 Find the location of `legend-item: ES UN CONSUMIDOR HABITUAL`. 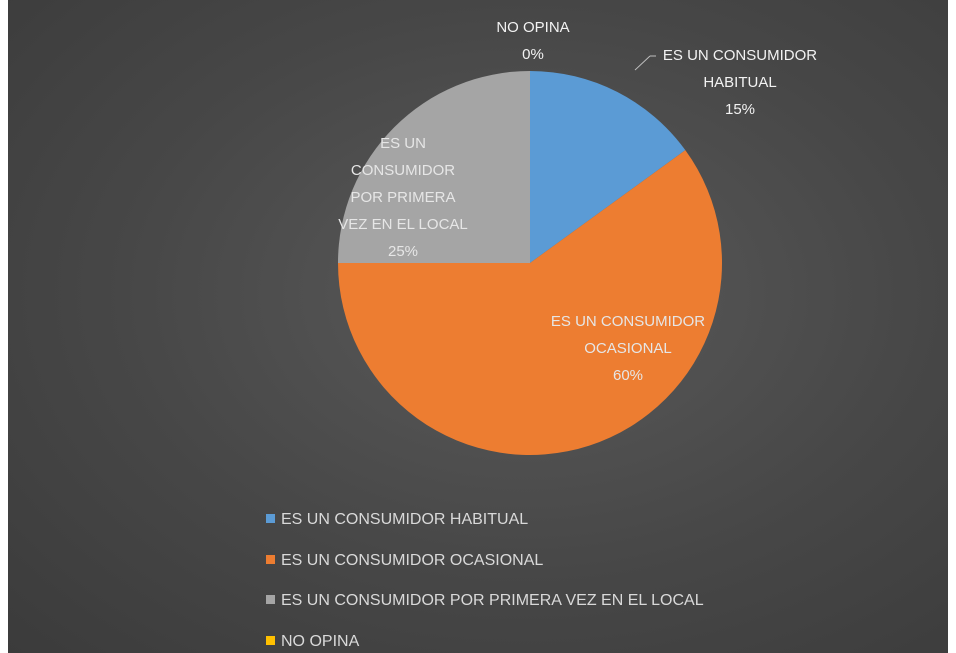

legend-item: ES UN CONSUMIDOR HABITUAL is located at coordinates (397, 520).